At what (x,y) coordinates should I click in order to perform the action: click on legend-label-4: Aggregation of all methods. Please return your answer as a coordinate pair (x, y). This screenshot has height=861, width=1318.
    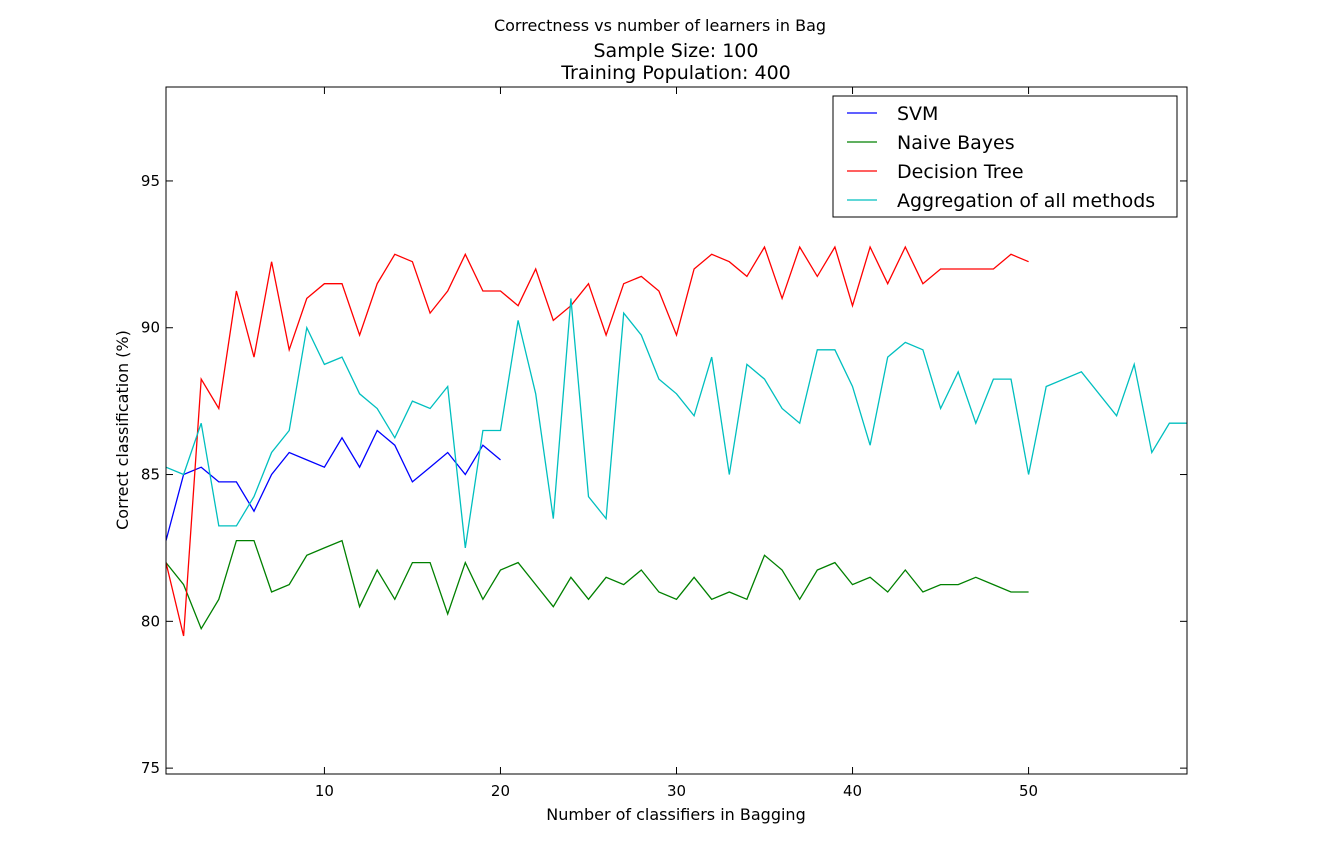
    Looking at the image, I should click on (1026, 201).